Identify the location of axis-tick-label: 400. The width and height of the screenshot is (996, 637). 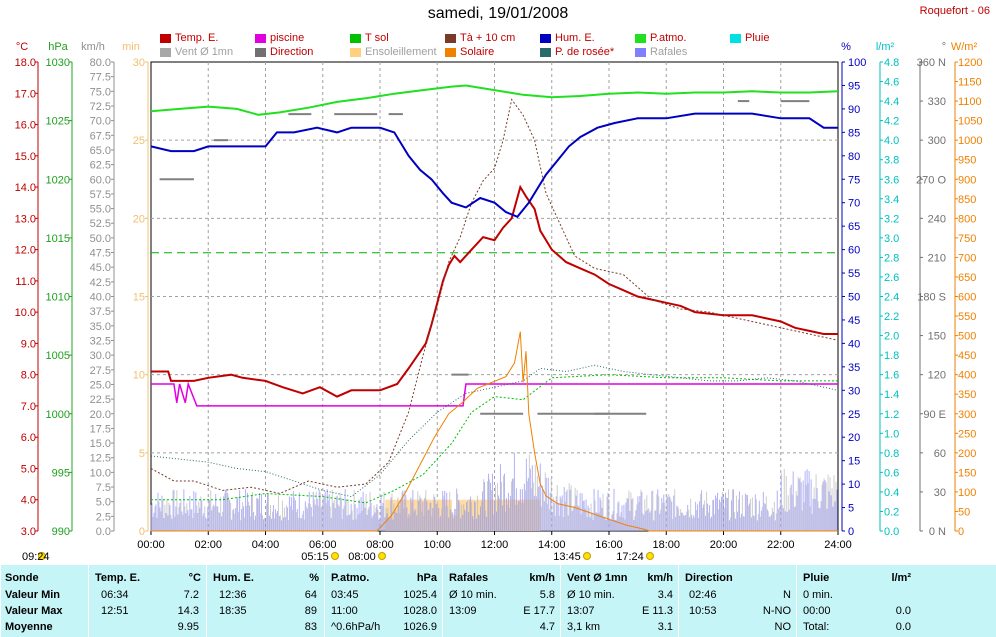
(967, 376).